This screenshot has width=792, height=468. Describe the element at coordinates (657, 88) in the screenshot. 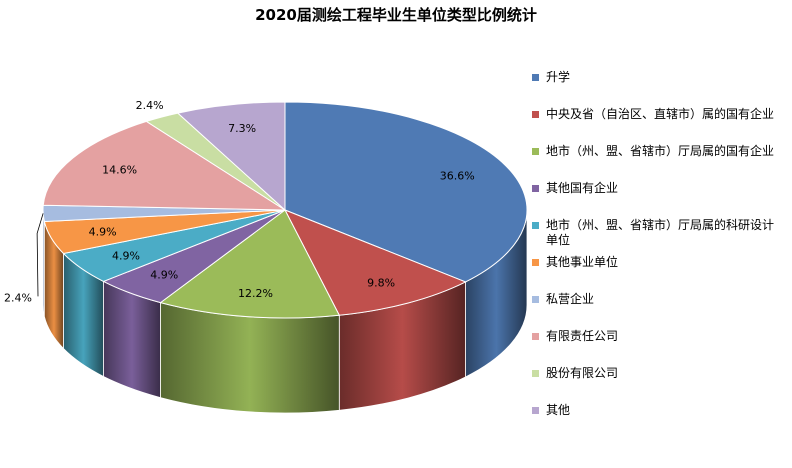

I see `legend-item: 升学` at that location.